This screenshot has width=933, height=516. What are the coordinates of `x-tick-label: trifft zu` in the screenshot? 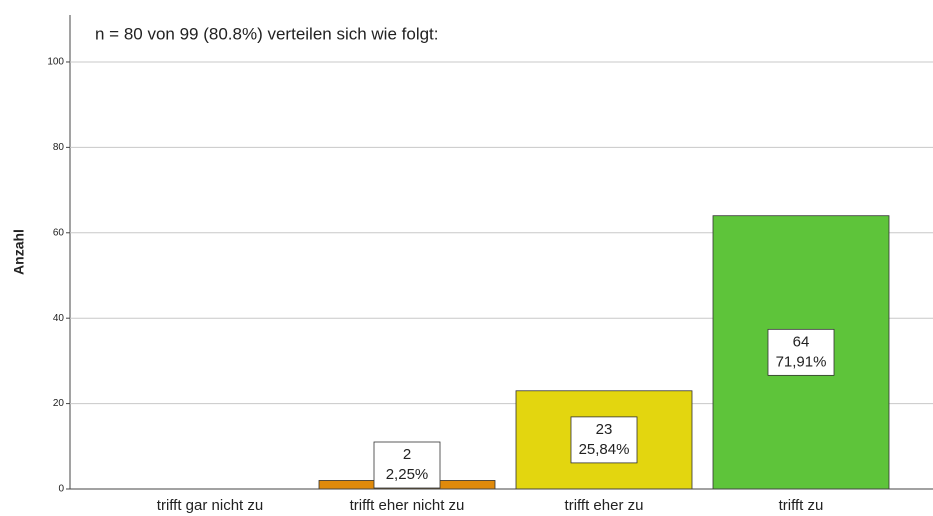 It's located at (801, 505).